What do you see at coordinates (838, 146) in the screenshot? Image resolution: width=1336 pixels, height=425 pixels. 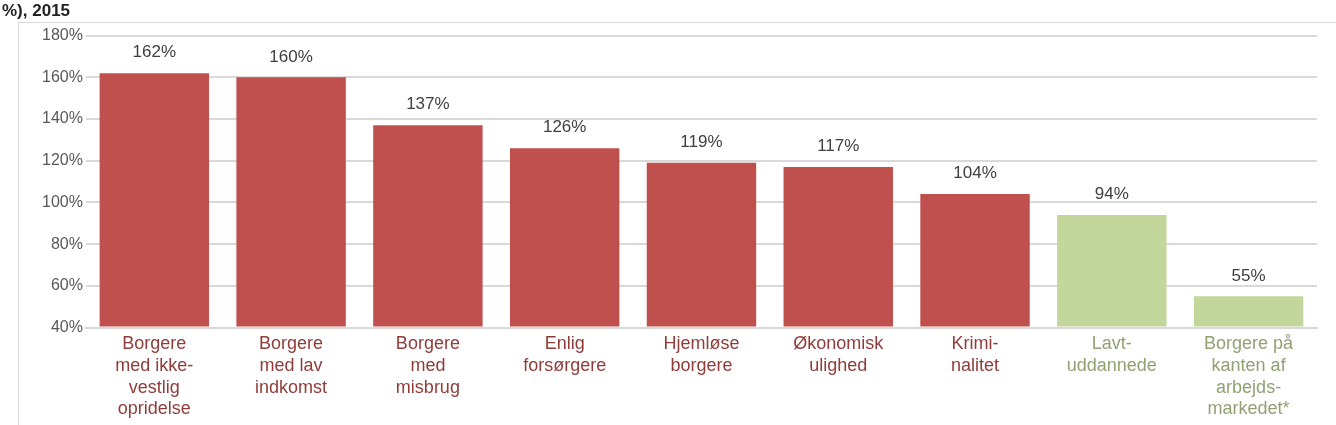 I see `data-label: 117%` at bounding box center [838, 146].